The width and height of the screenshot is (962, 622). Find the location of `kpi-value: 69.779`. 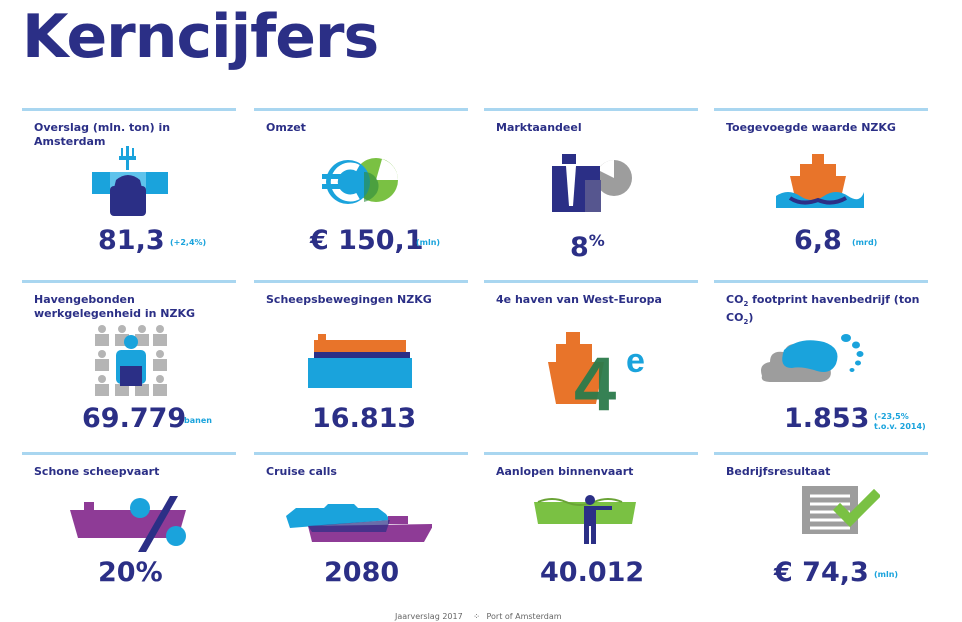

kpi-value: 69.779 is located at coordinates (134, 418).